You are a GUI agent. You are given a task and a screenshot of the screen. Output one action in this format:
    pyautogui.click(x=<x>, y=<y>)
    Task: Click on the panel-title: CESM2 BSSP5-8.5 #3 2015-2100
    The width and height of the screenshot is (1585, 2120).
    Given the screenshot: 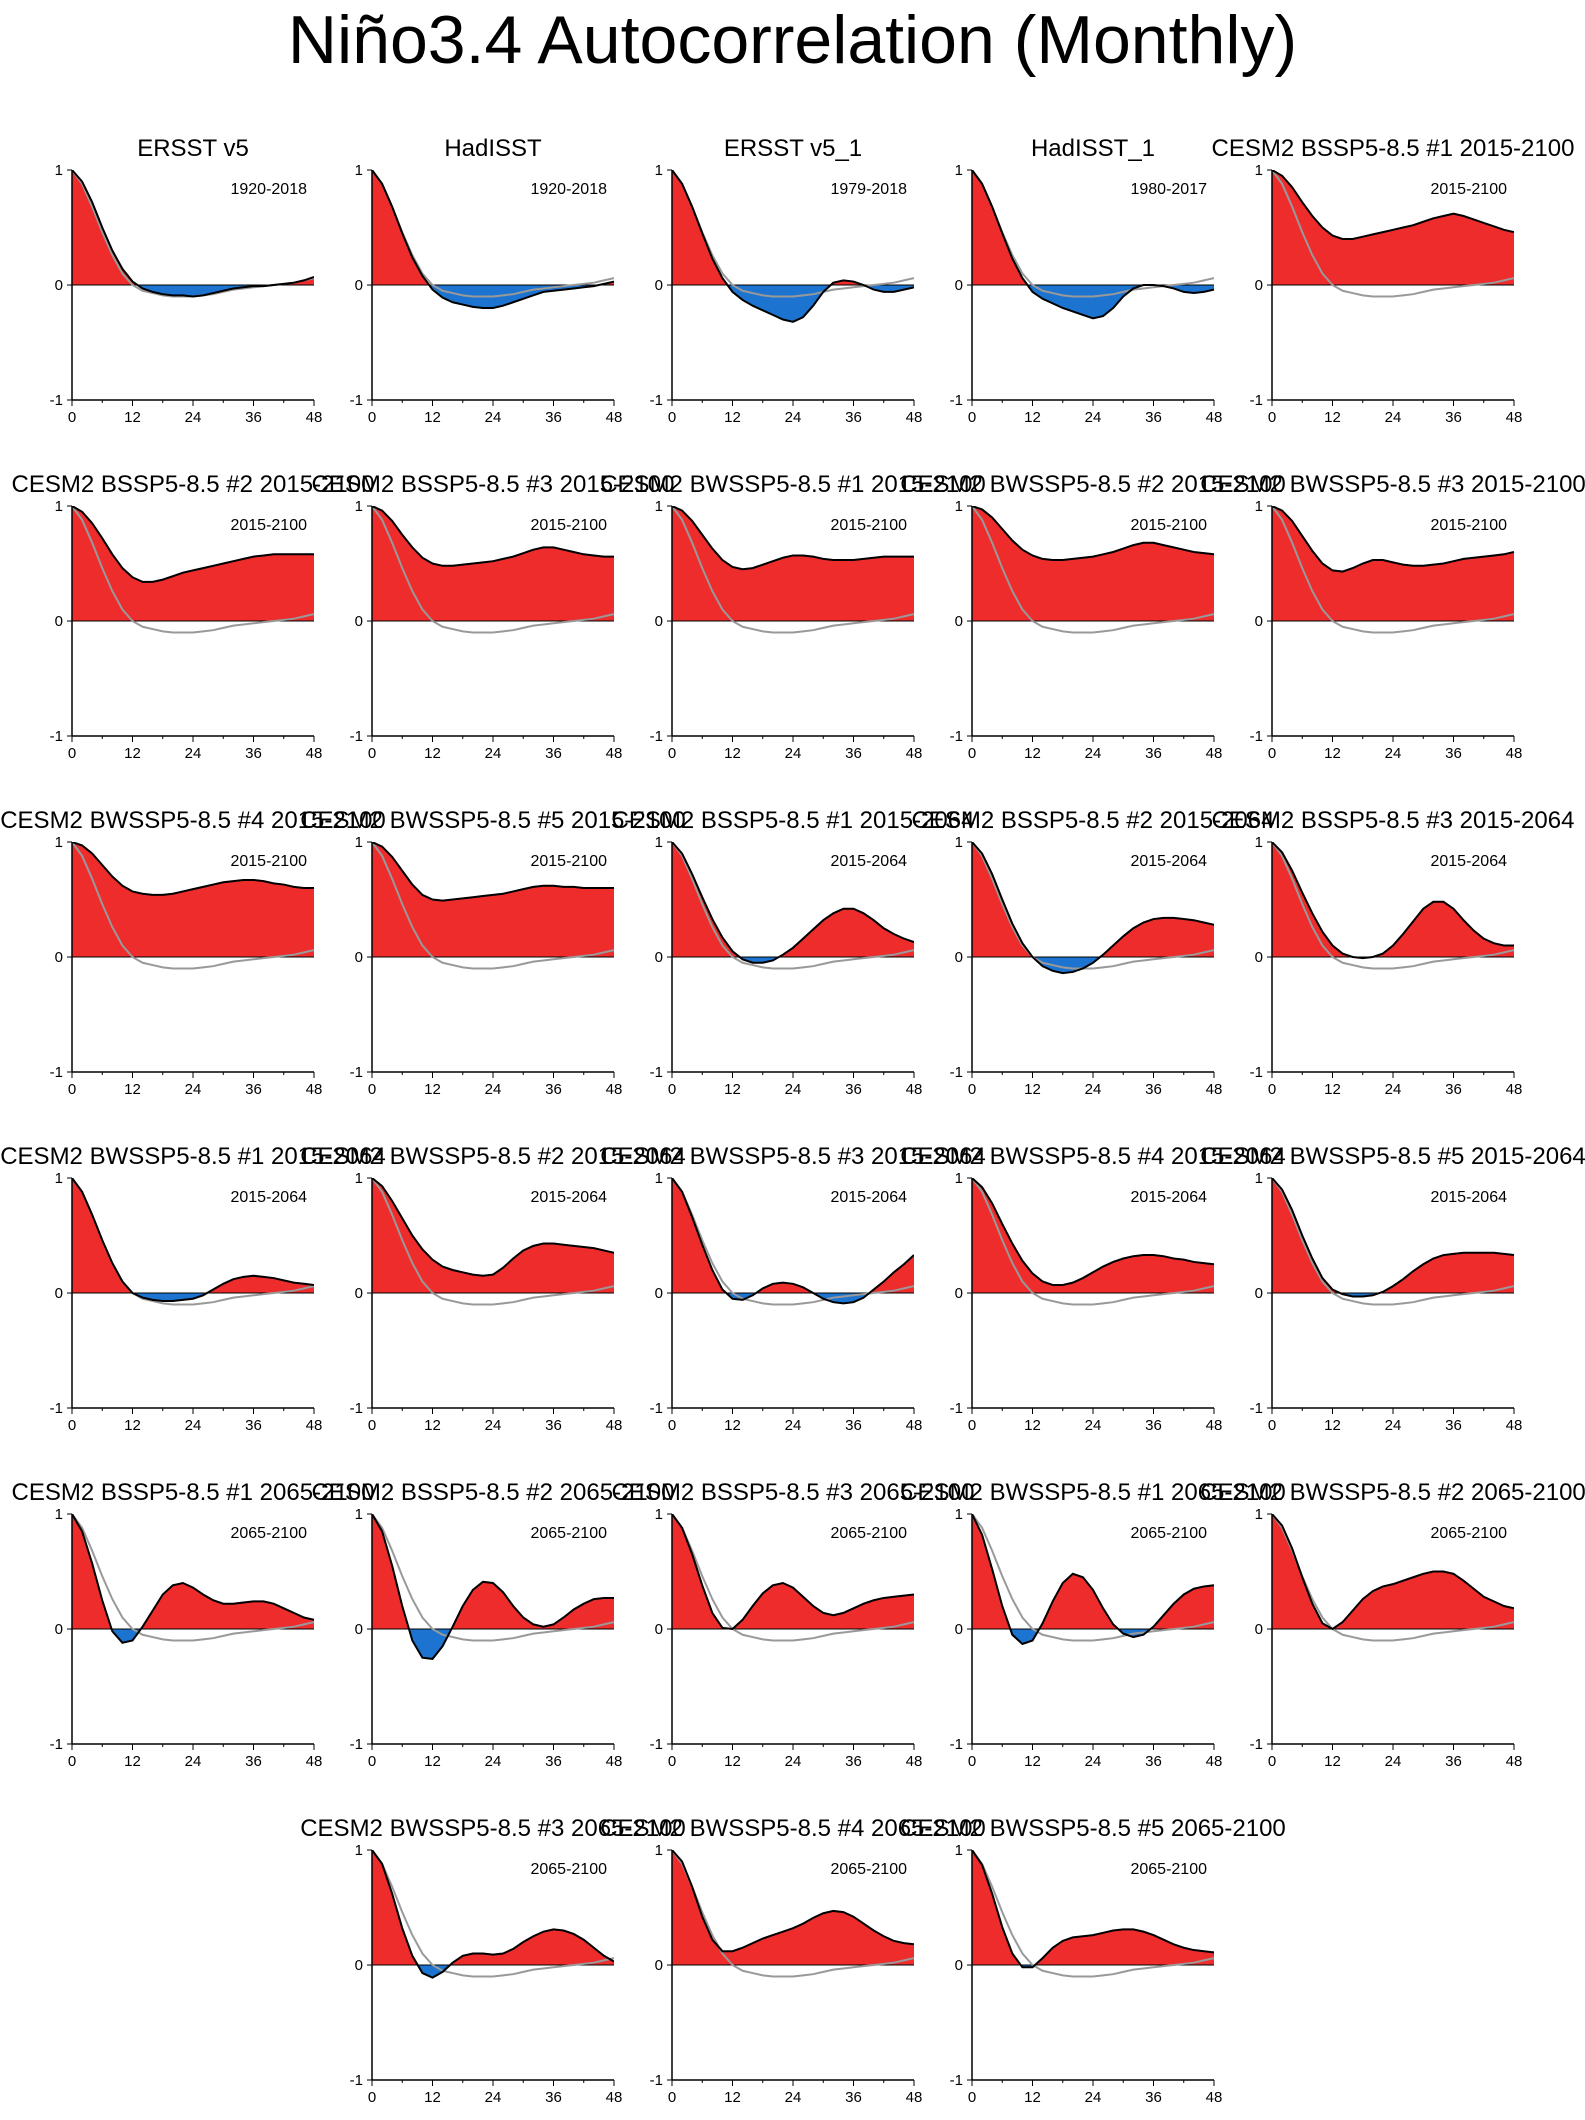 What is the action you would take?
    pyautogui.click(x=493, y=484)
    